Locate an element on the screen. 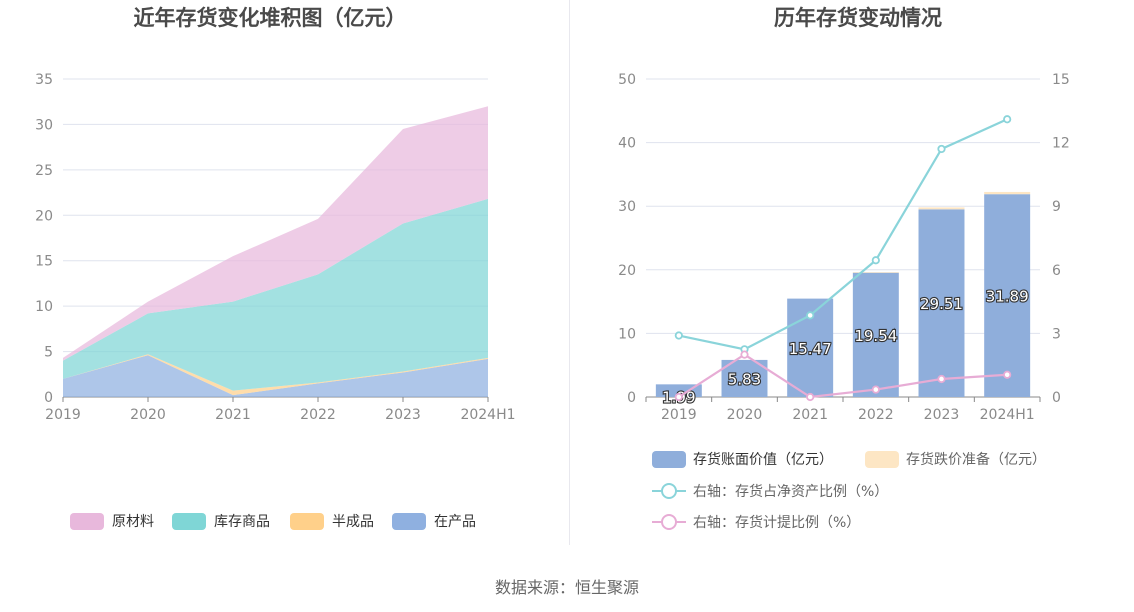 The image size is (1134, 612). y-tick-label: 15 is located at coordinates (44, 262).